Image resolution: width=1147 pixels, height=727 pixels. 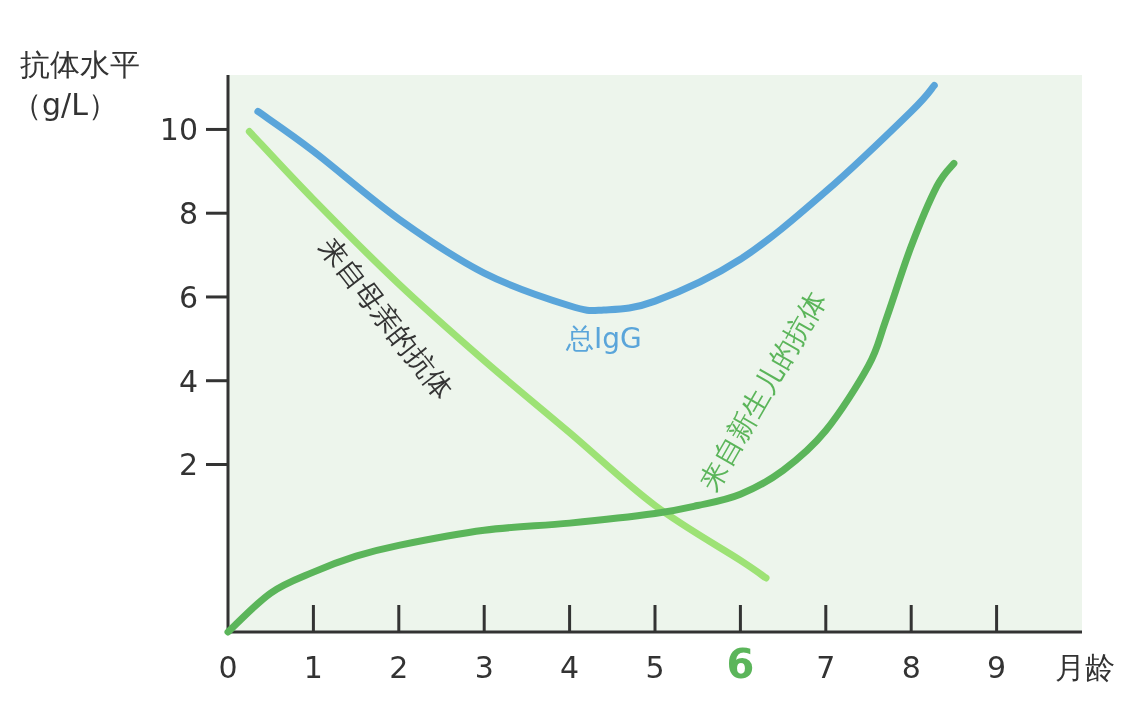 I want to click on x-tick-label: 9, so click(x=997, y=667).